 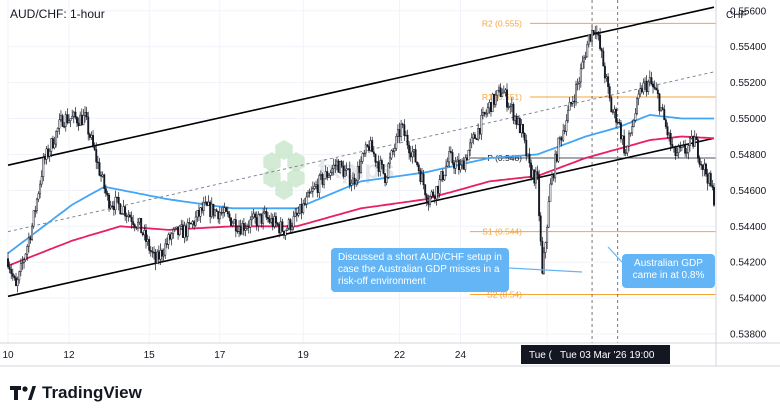 I want to click on crosshair-partial-label-bg, so click(x=537, y=354).